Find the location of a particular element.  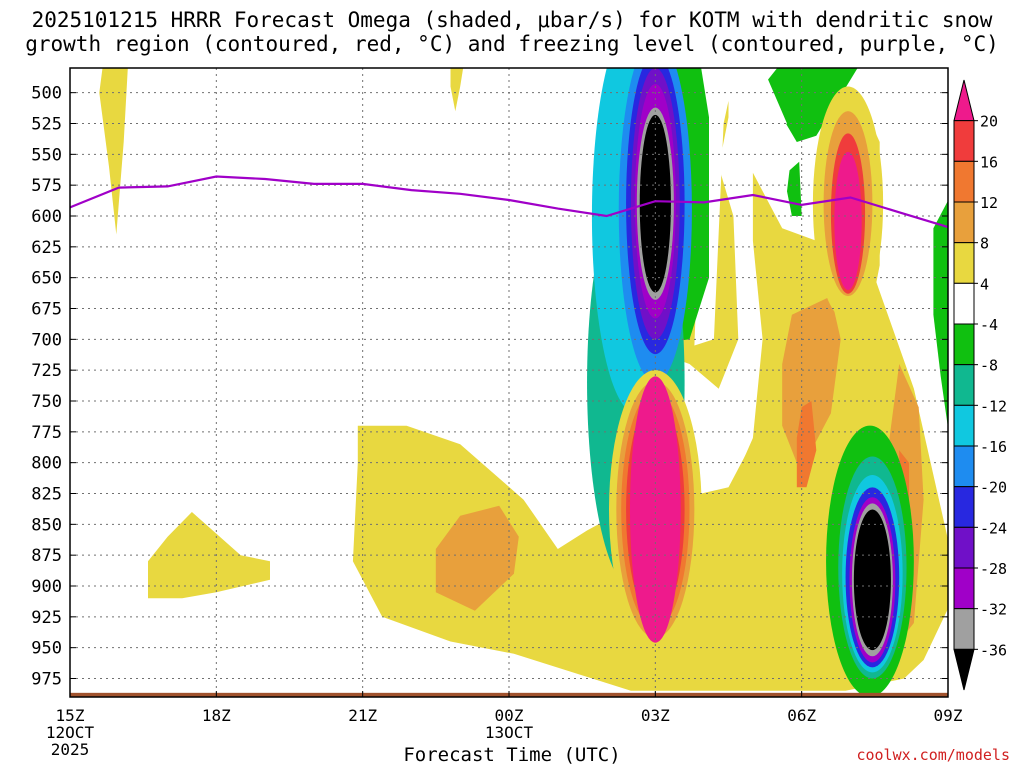

colorbar-label: -20 is located at coordinates (993, 488).